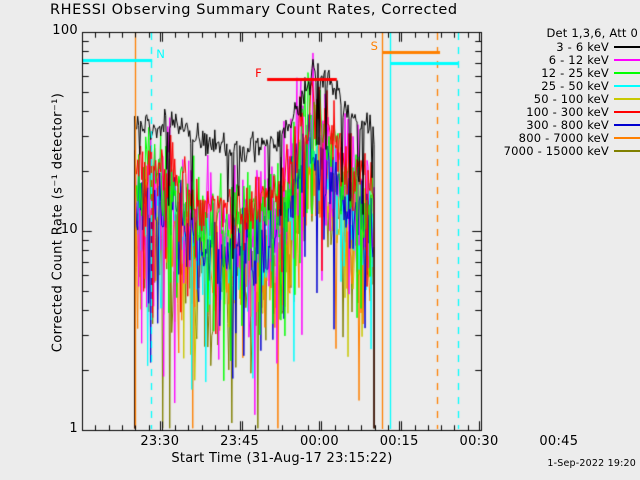 Image resolution: width=640 pixels, height=480 pixels. What do you see at coordinates (374, 46) in the screenshot?
I see `annotation-marker-s: S` at bounding box center [374, 46].